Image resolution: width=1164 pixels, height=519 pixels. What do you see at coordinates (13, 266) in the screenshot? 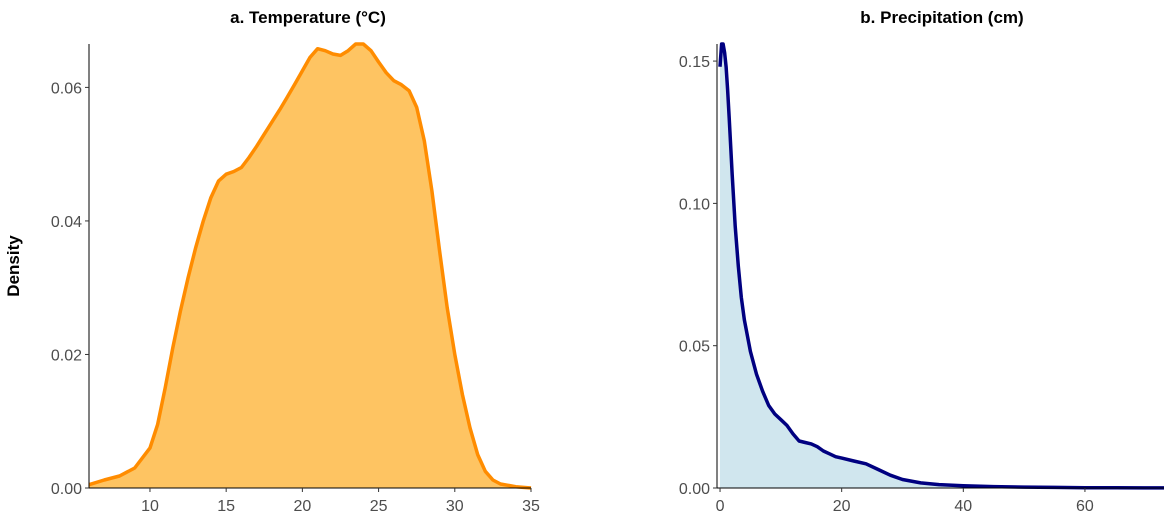
I see `y-axis-label: Density` at bounding box center [13, 266].